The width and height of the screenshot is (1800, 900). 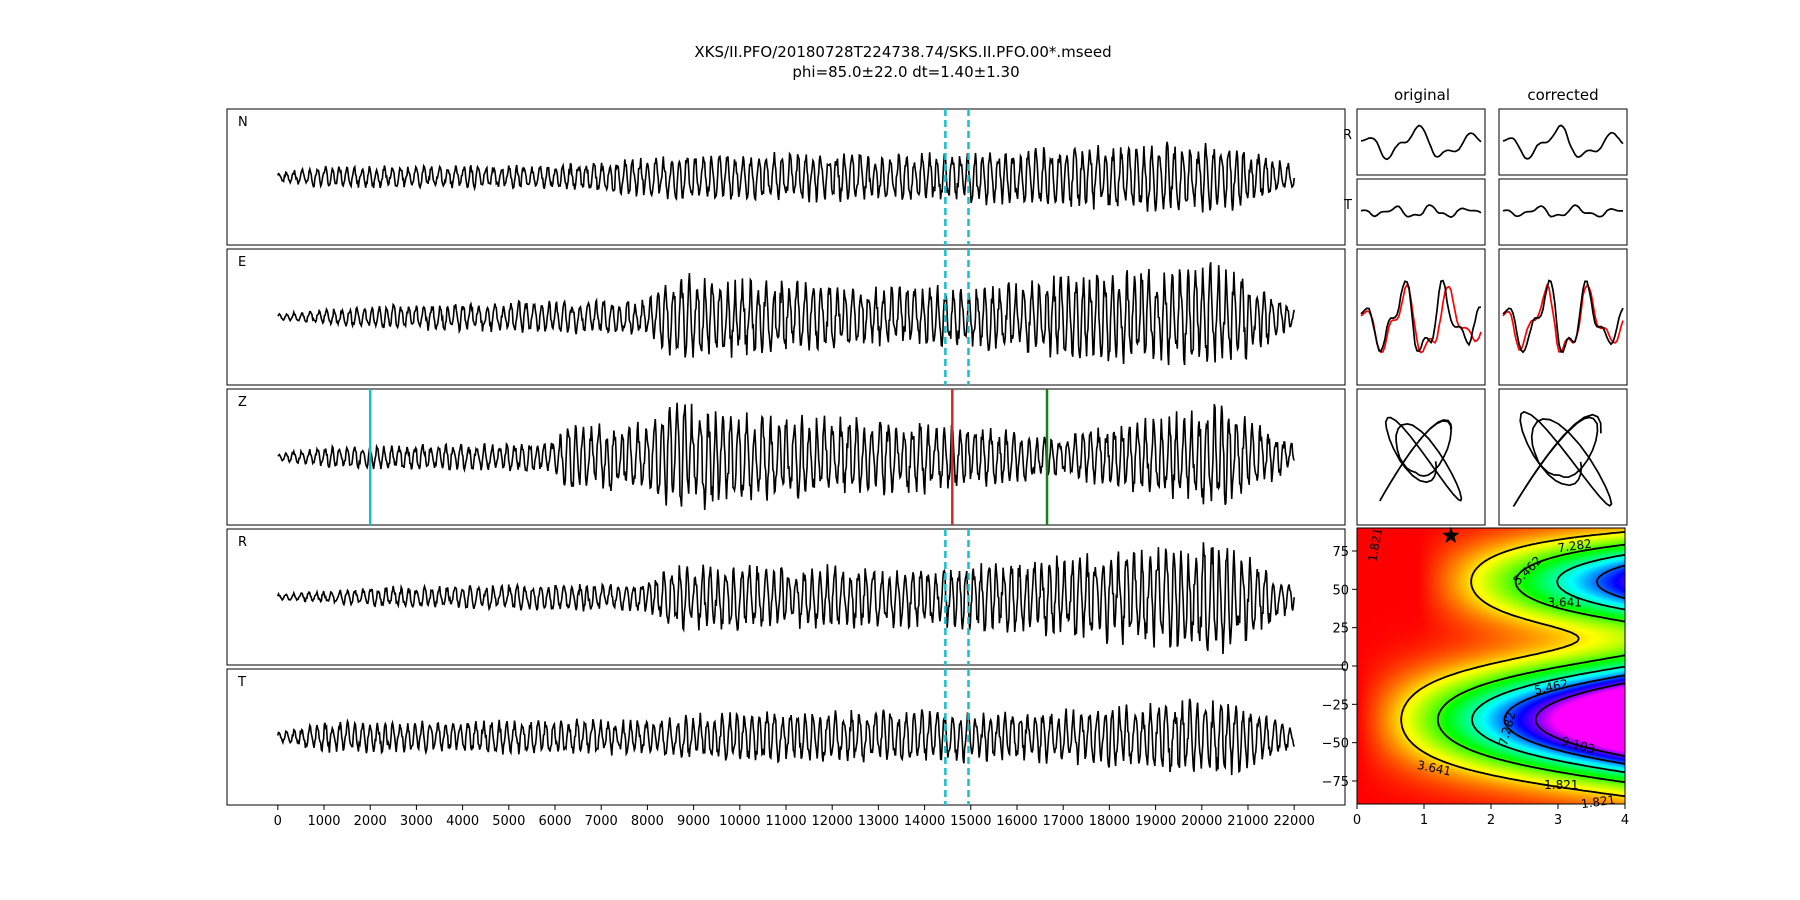 I want to click on error-surface-axes: 0 1 2 3 4 75 50 25 0 −25 −50 −75, so click(x=1476, y=686).